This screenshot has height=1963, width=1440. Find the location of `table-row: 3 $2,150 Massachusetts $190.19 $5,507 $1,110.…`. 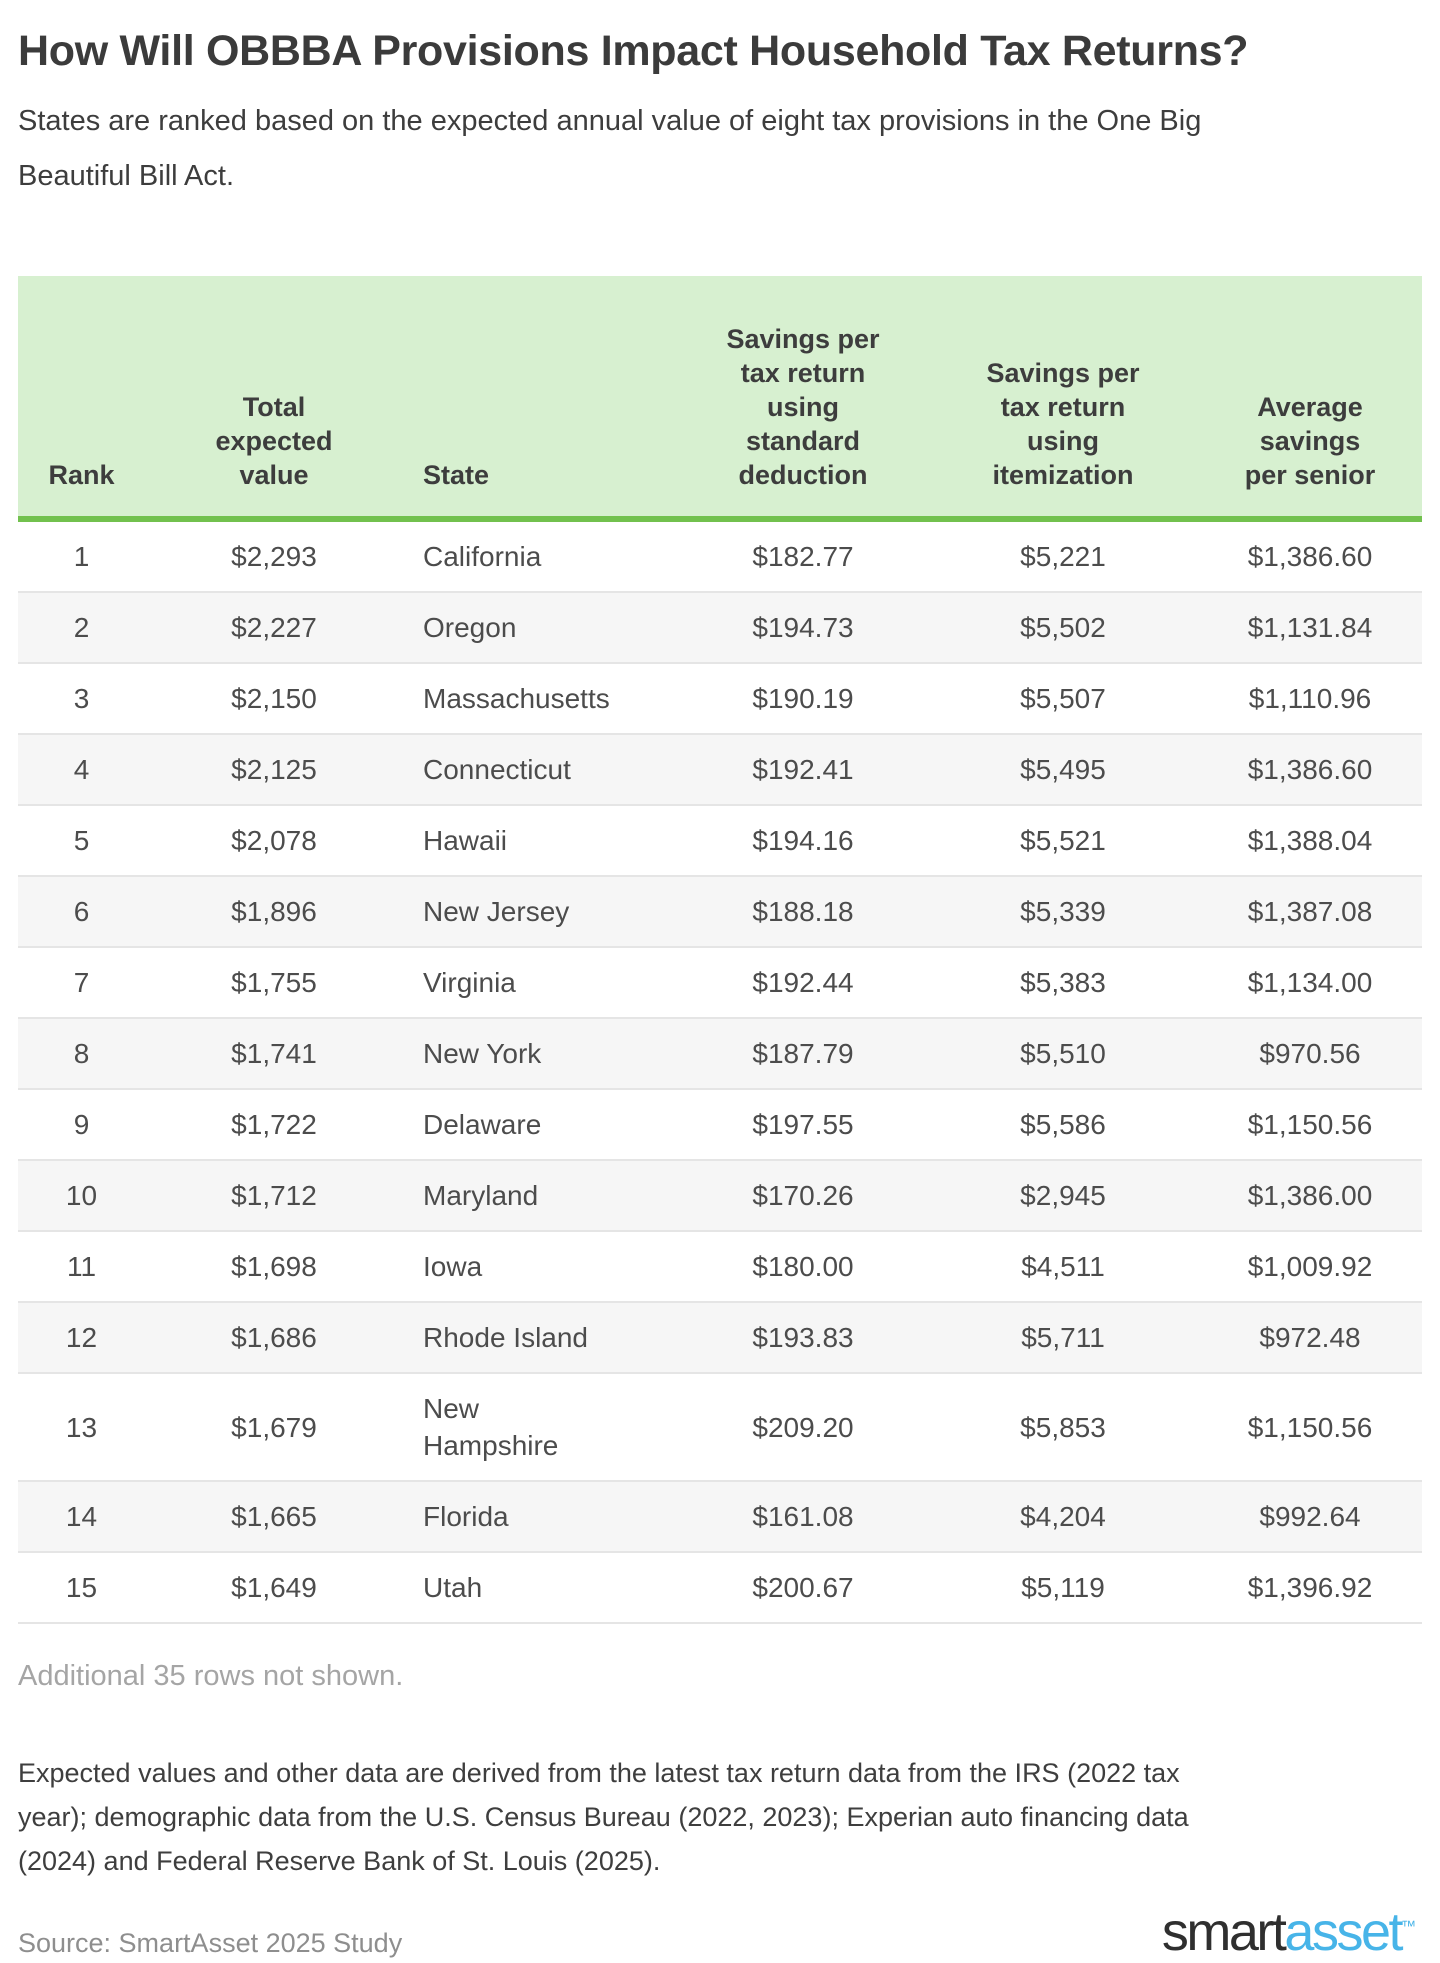

table-row: 3 $2,150 Massachusetts $190.19 $5,507 $1,110.… is located at coordinates (720, 698).